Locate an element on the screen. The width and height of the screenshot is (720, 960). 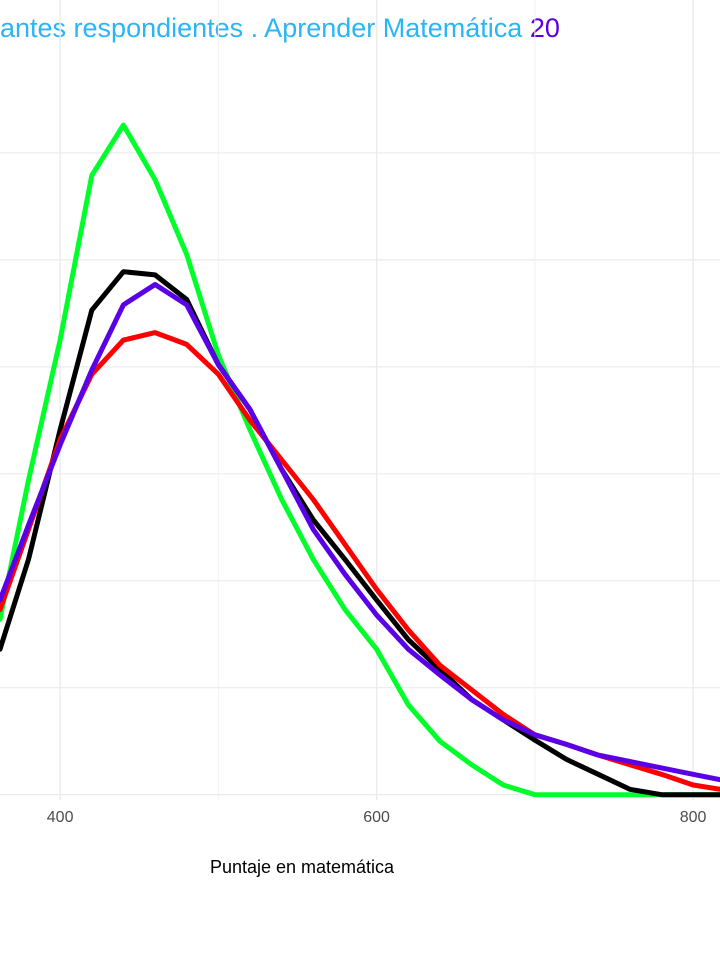
x-tick-label: 800 is located at coordinates (693, 817).